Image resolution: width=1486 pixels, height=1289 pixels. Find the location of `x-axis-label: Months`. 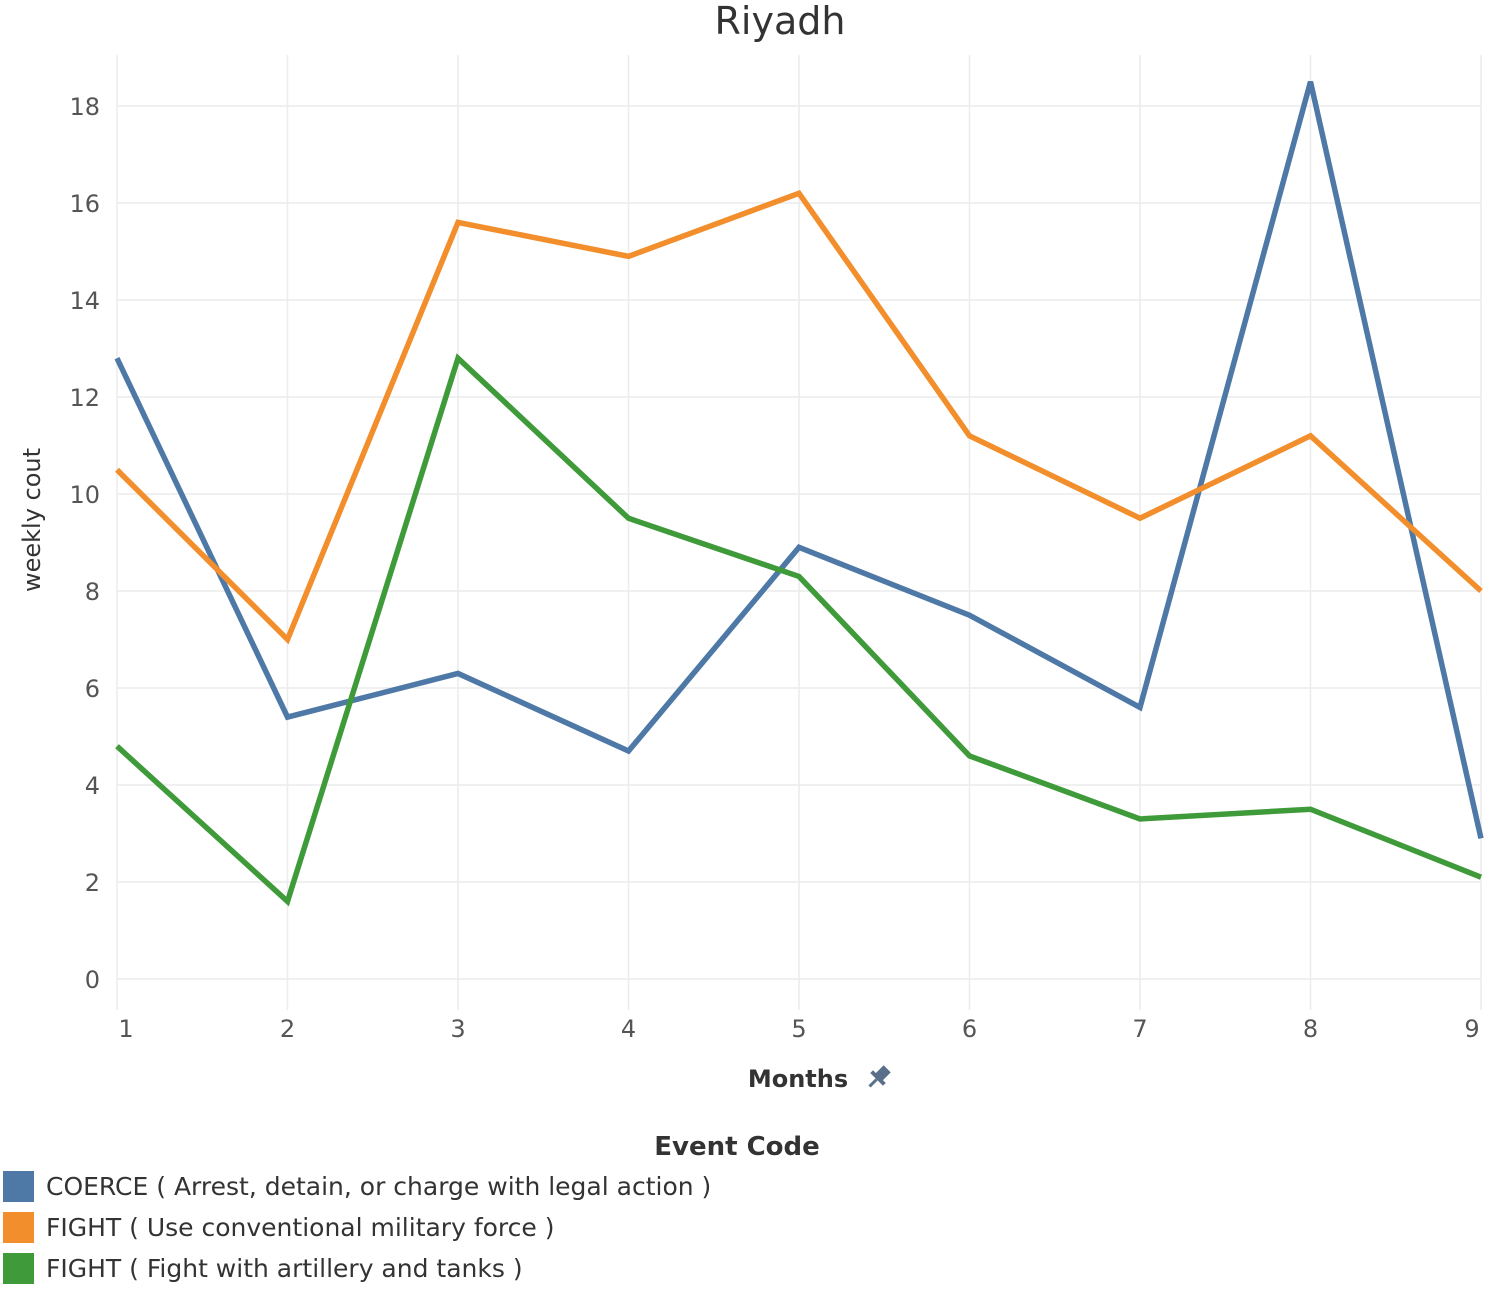

x-axis-label: Months is located at coordinates (798, 1079).